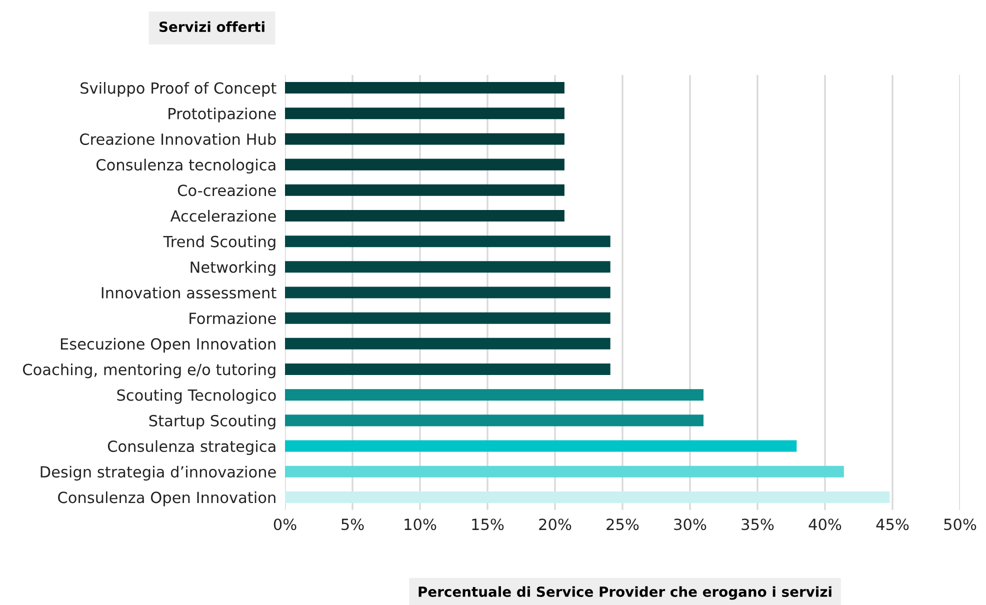  Describe the element at coordinates (690, 524) in the screenshot. I see `x-tick-label: 30%` at that location.